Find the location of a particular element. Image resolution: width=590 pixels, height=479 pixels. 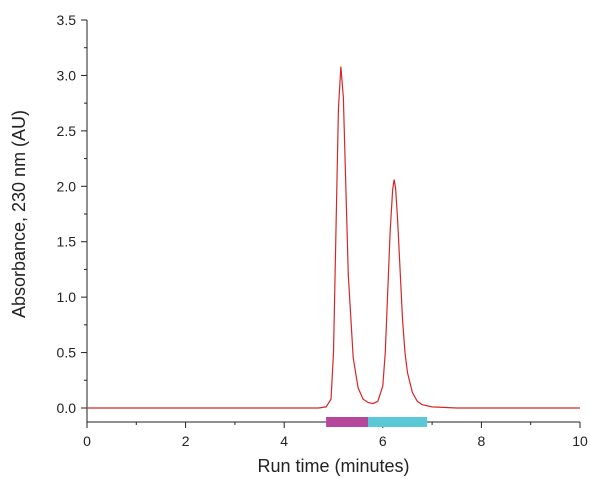

y-axis-title: Absorbance, 230 nm (AU) is located at coordinates (19, 214).